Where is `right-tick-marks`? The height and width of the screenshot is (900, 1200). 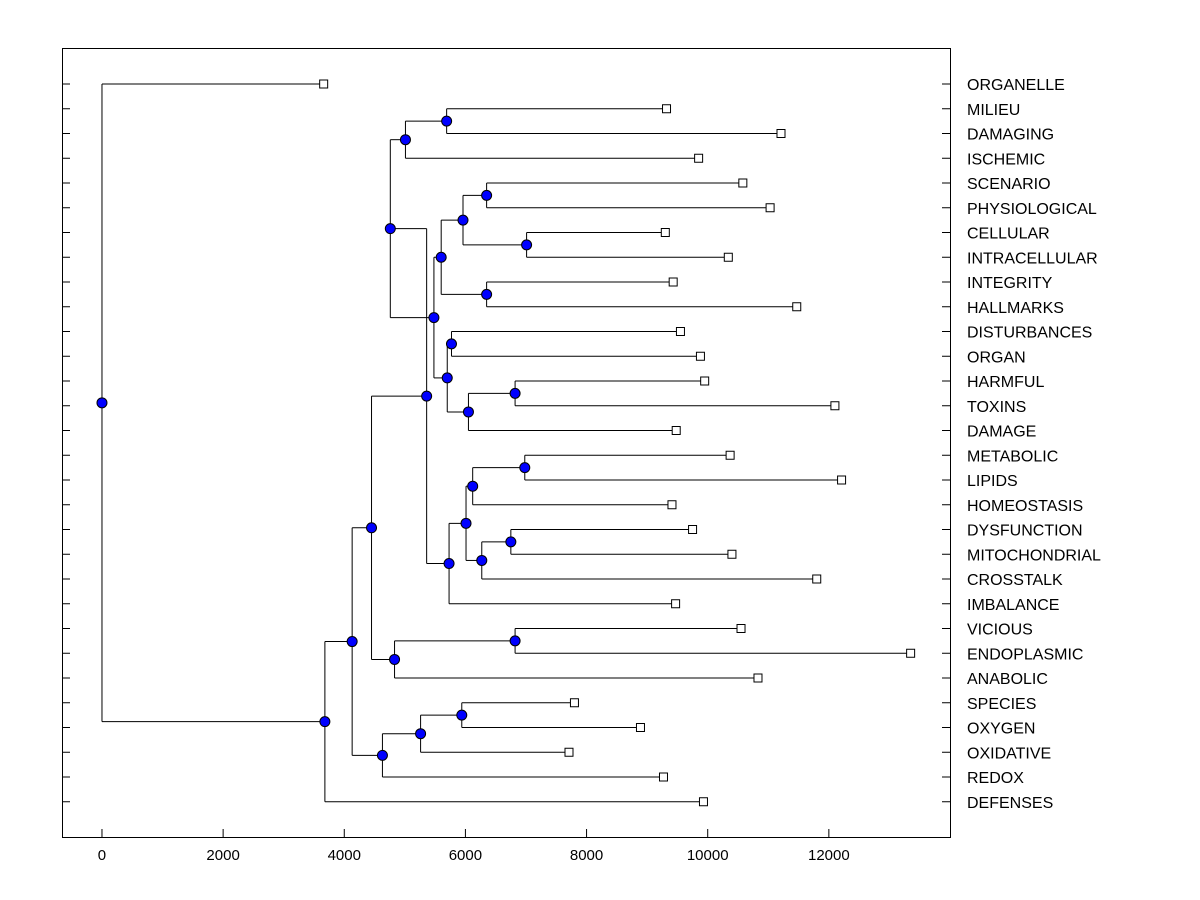 right-tick-marks is located at coordinates (946, 443).